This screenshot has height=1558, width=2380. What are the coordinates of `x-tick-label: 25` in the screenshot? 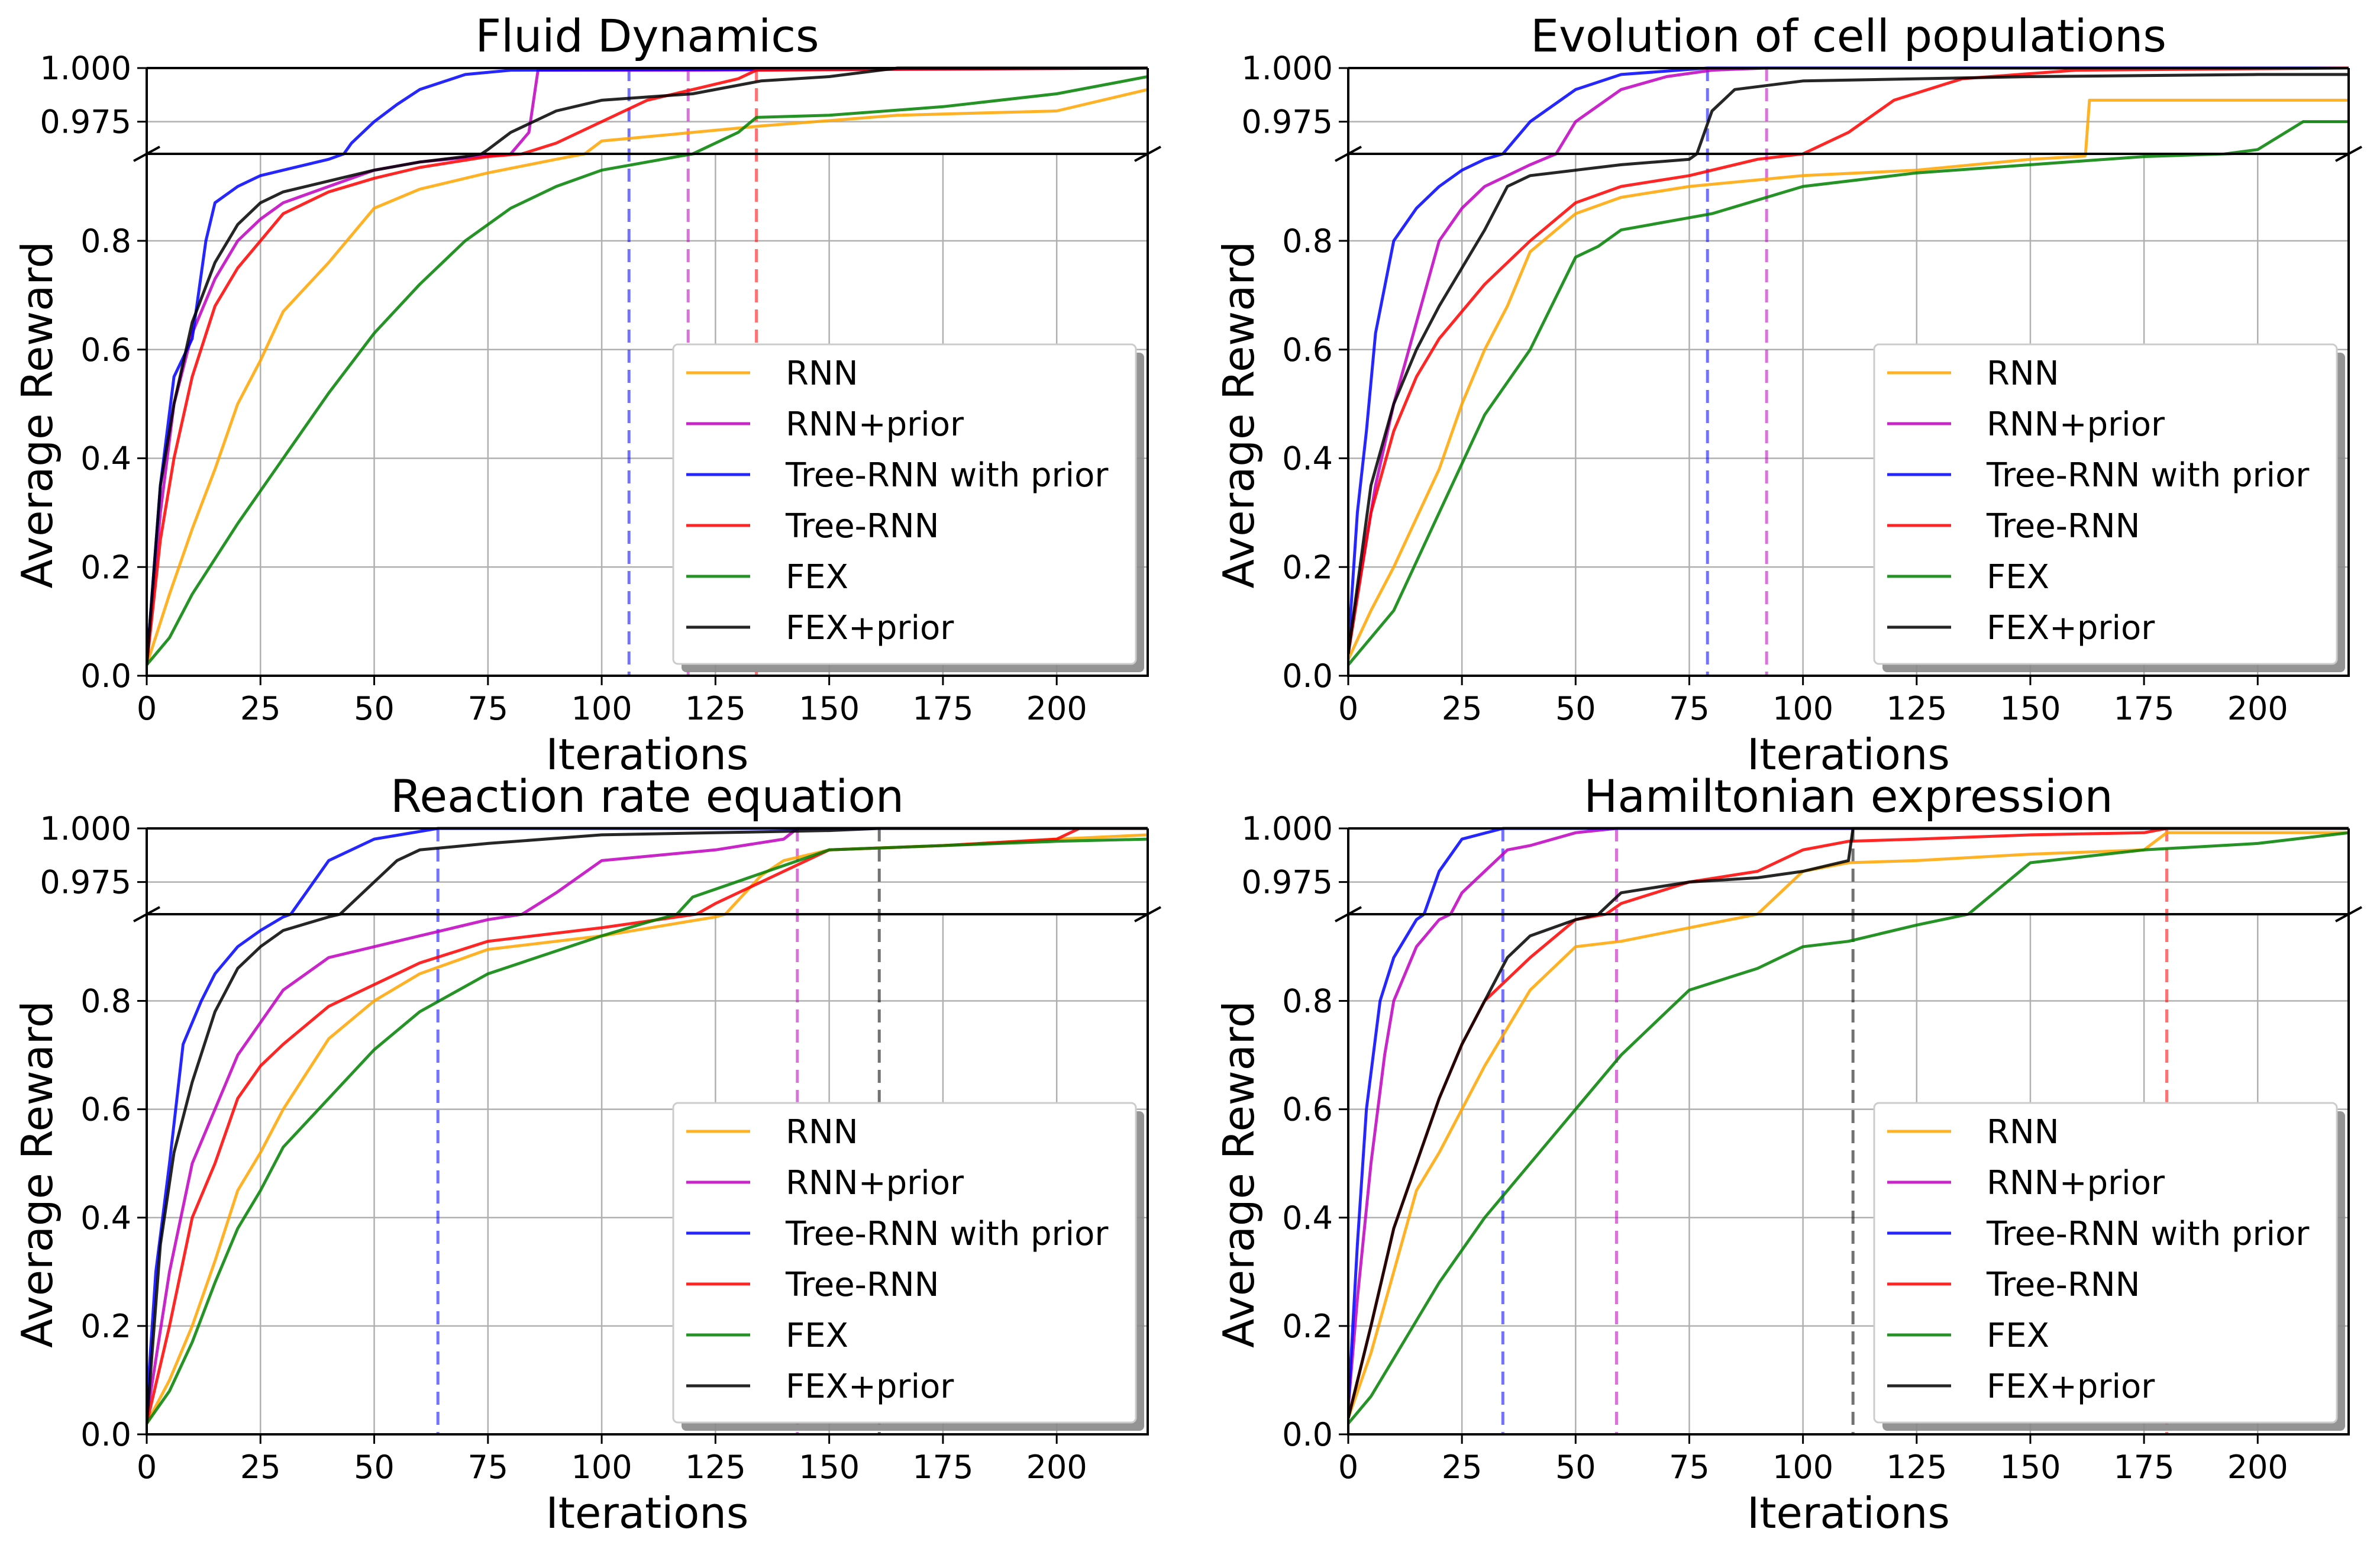 It's located at (260, 1467).